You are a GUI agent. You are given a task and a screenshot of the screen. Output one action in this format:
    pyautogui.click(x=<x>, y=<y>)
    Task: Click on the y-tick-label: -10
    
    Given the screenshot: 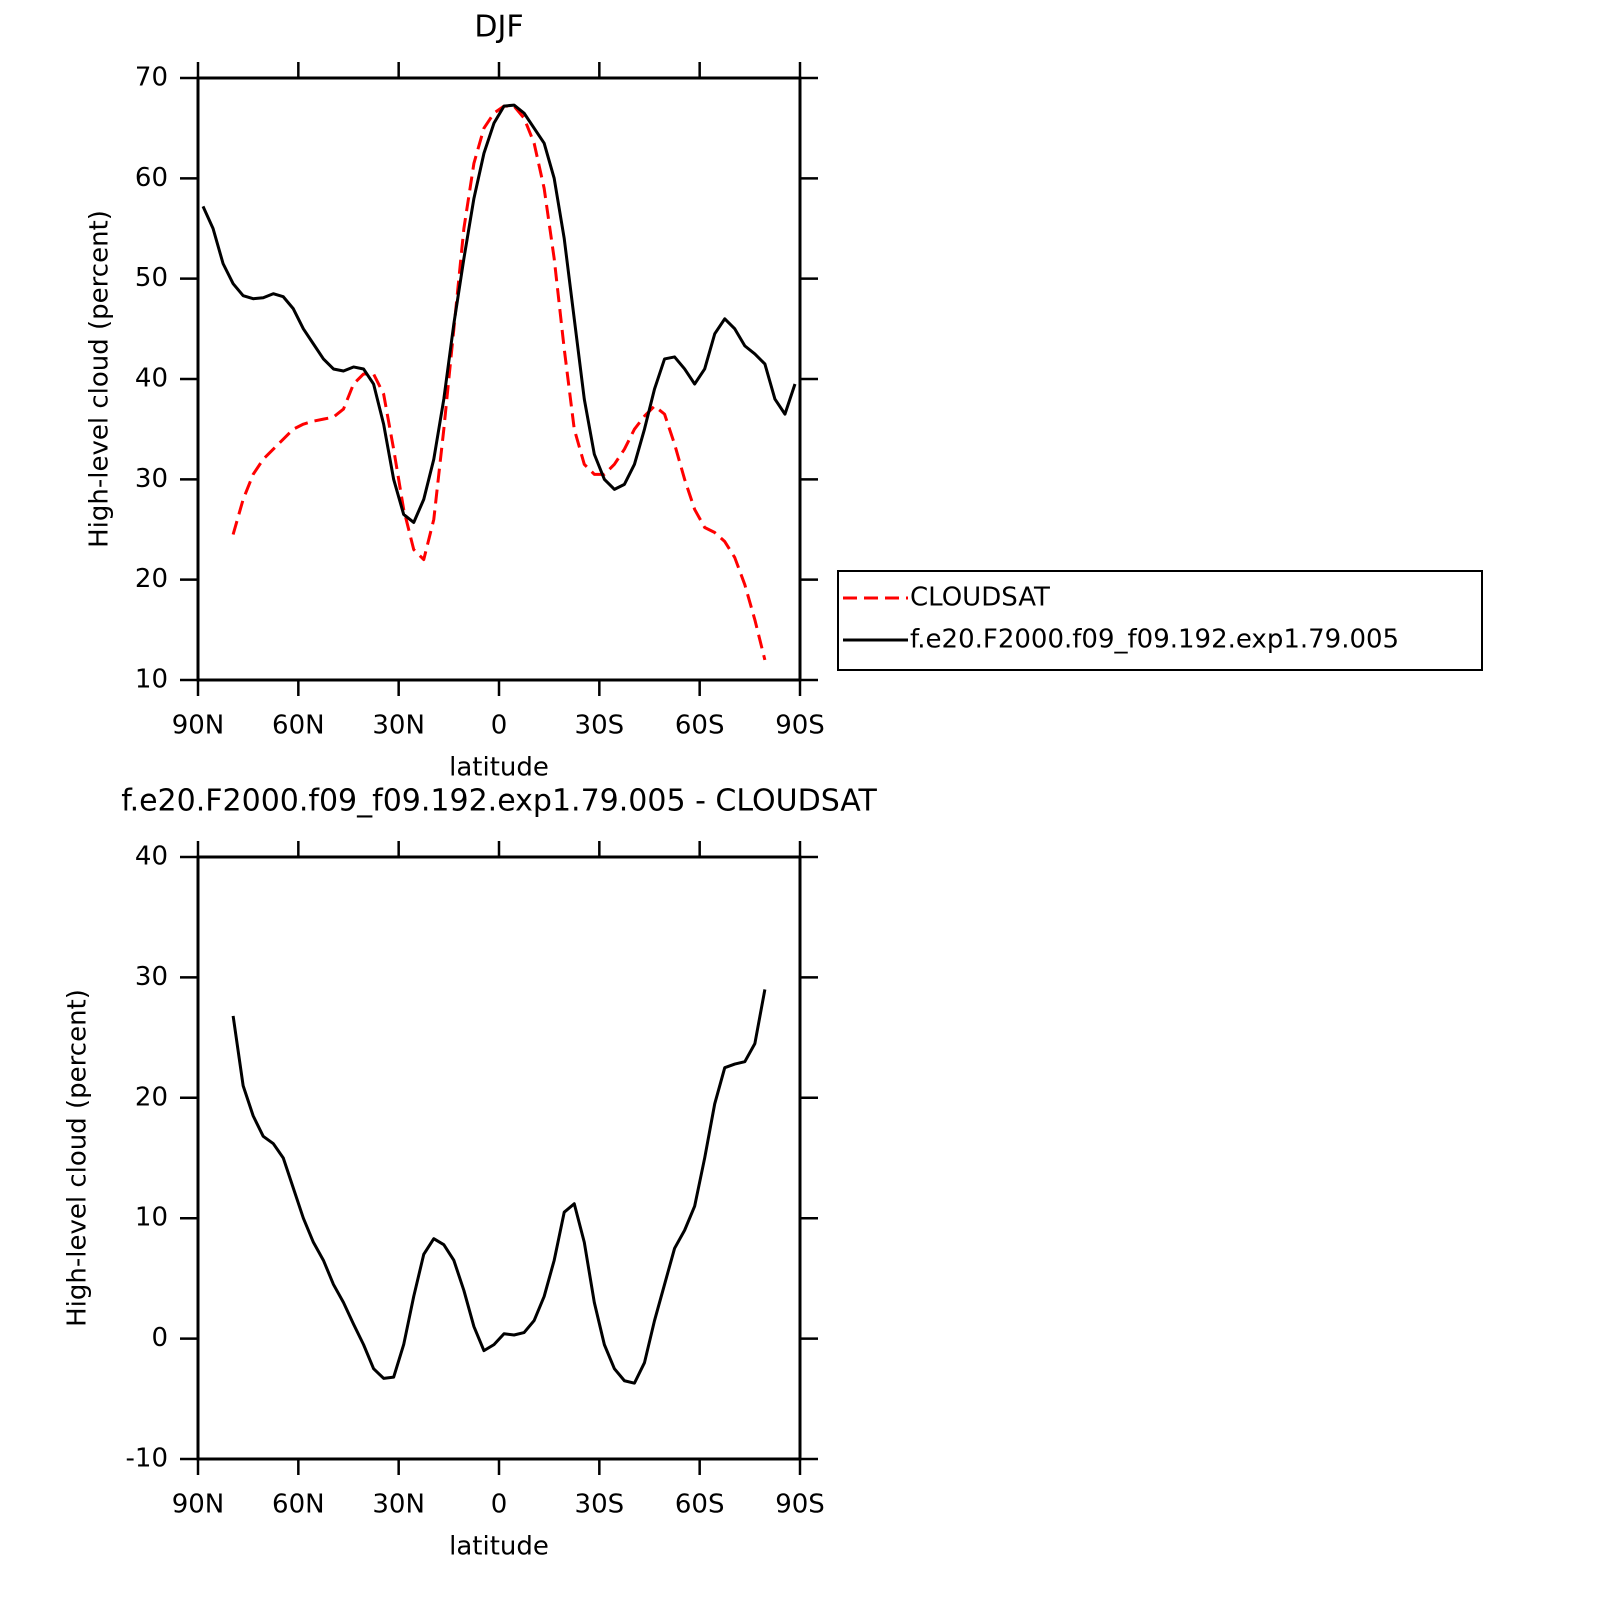 What is the action you would take?
    pyautogui.click(x=147, y=1459)
    